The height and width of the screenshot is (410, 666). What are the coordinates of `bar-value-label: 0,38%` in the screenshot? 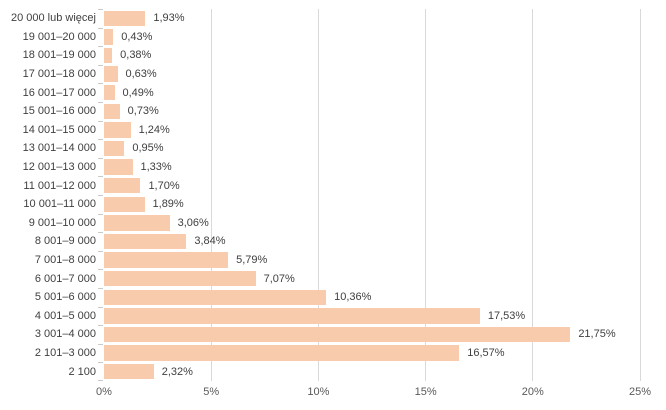 It's located at (136, 55).